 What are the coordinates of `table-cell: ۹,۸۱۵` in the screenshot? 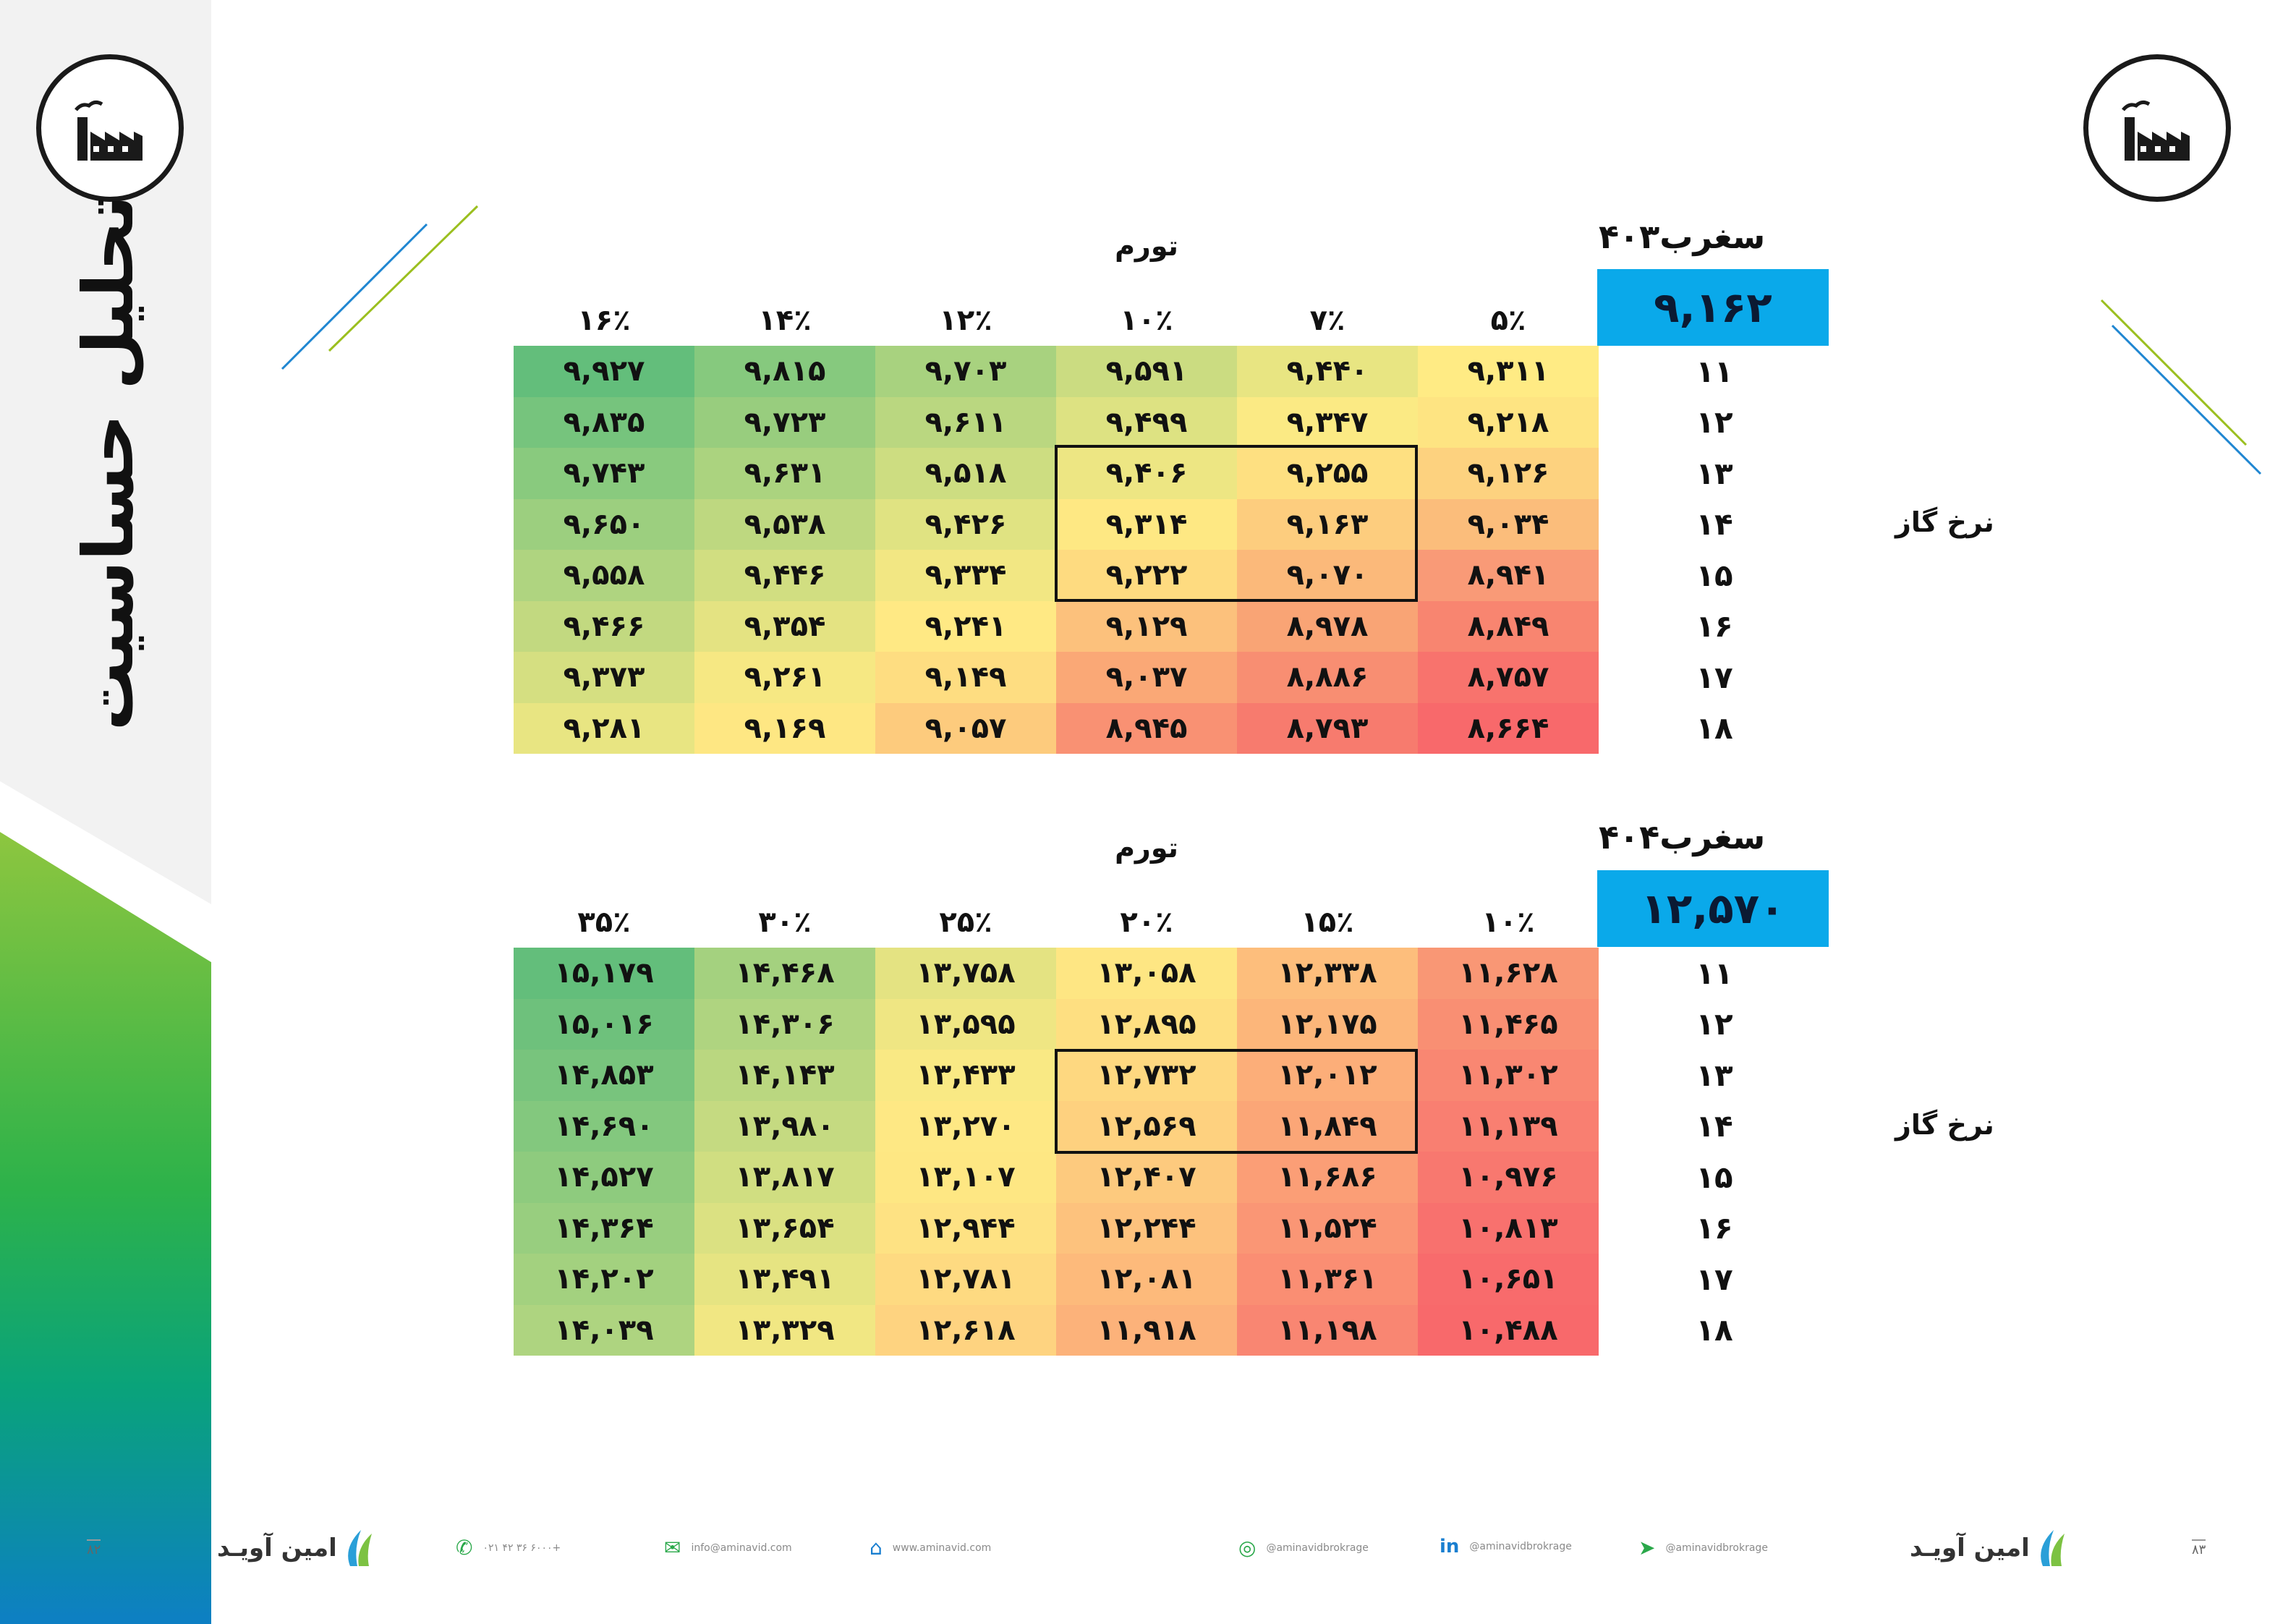 It's located at (784, 371).